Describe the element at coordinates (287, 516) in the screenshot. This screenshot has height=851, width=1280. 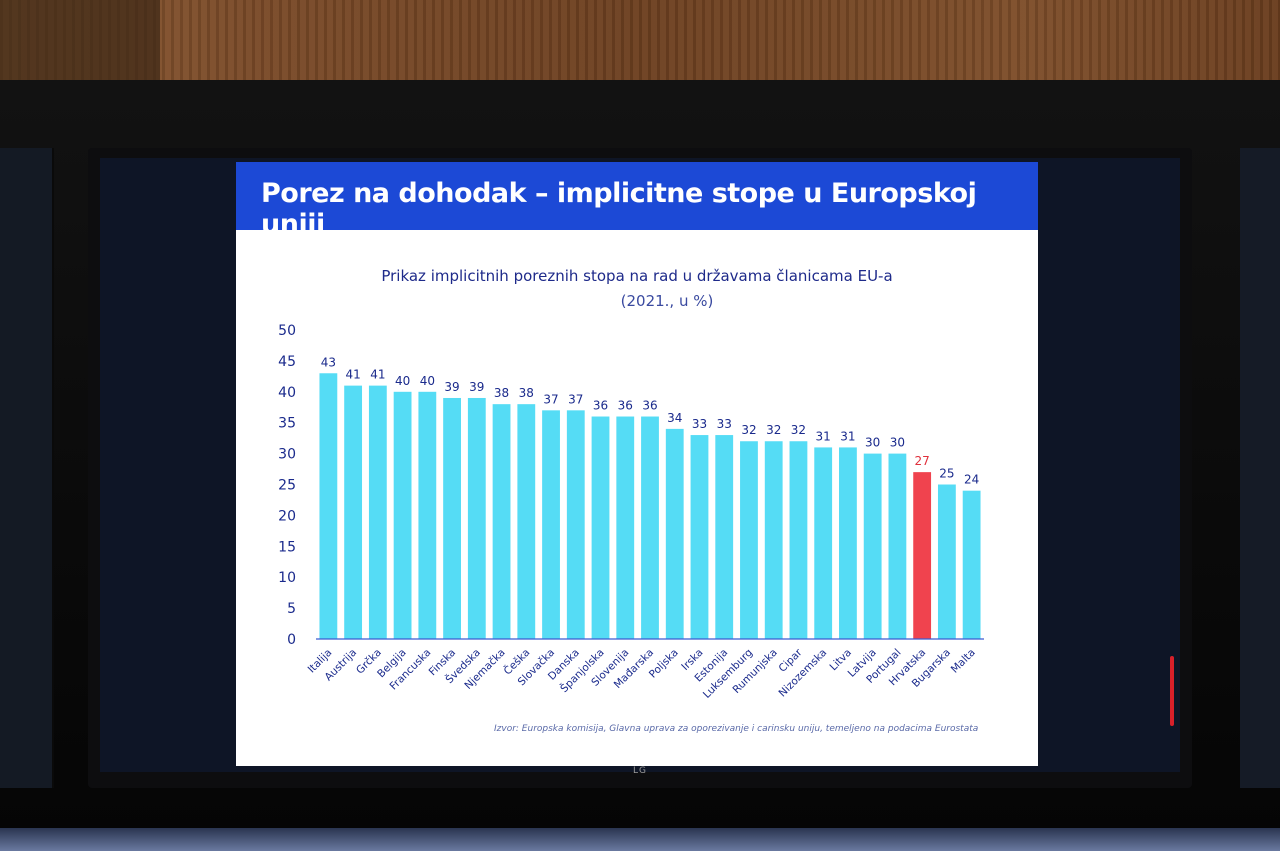
I see `y-tick-label: 20` at that location.